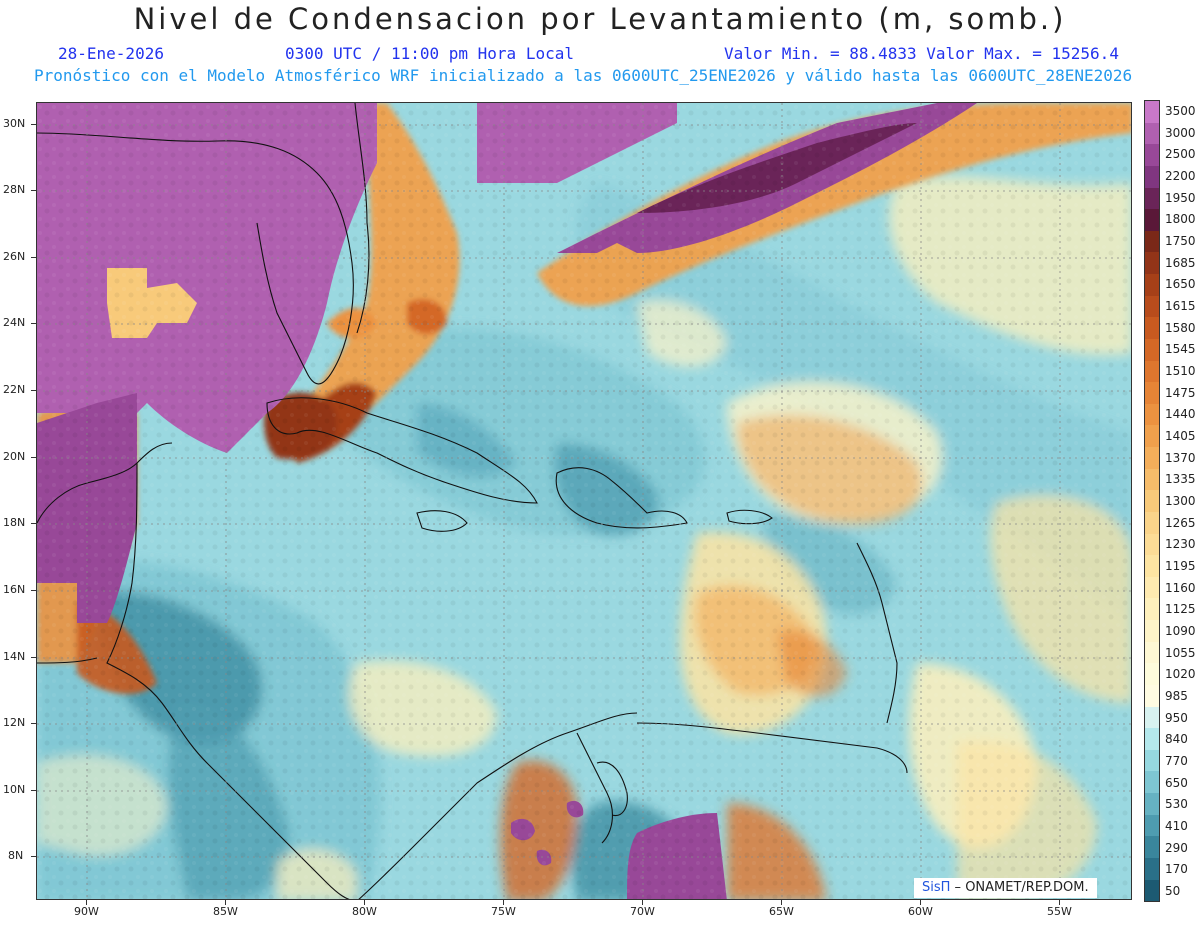  Describe the element at coordinates (936, 887) in the screenshot. I see `sispi-logo-text: SisΠ` at that location.